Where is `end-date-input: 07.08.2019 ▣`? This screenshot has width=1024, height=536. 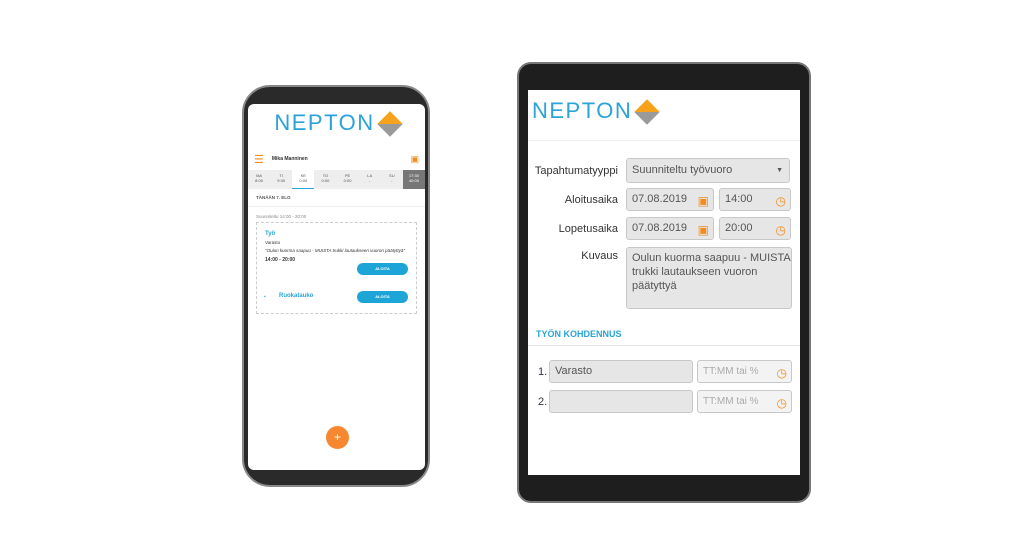 end-date-input: 07.08.2019 ▣ is located at coordinates (670, 228).